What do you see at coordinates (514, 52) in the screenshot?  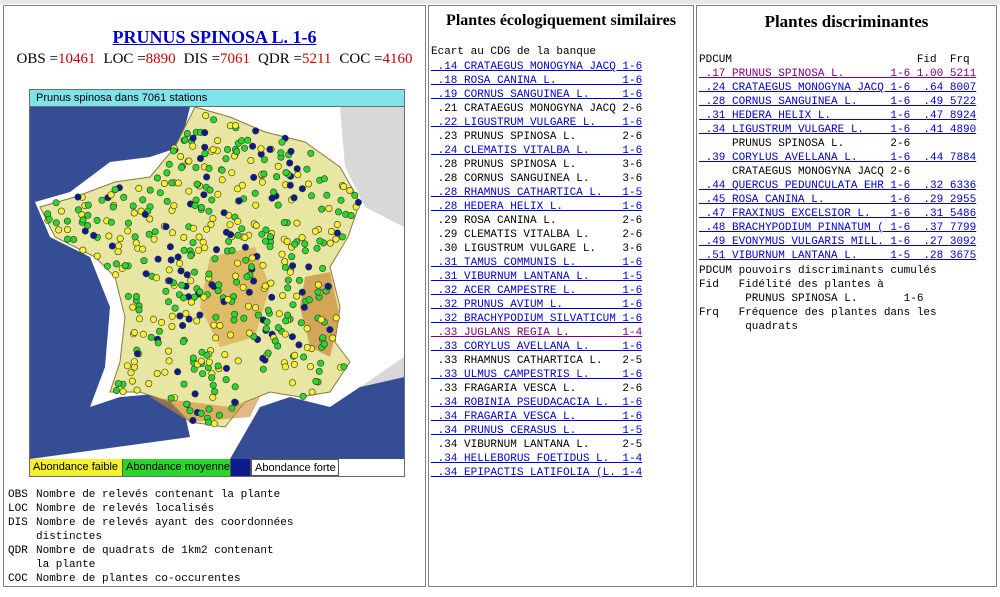 I see `similar-subtitle: Ecart au CDG de la banque` at bounding box center [514, 52].